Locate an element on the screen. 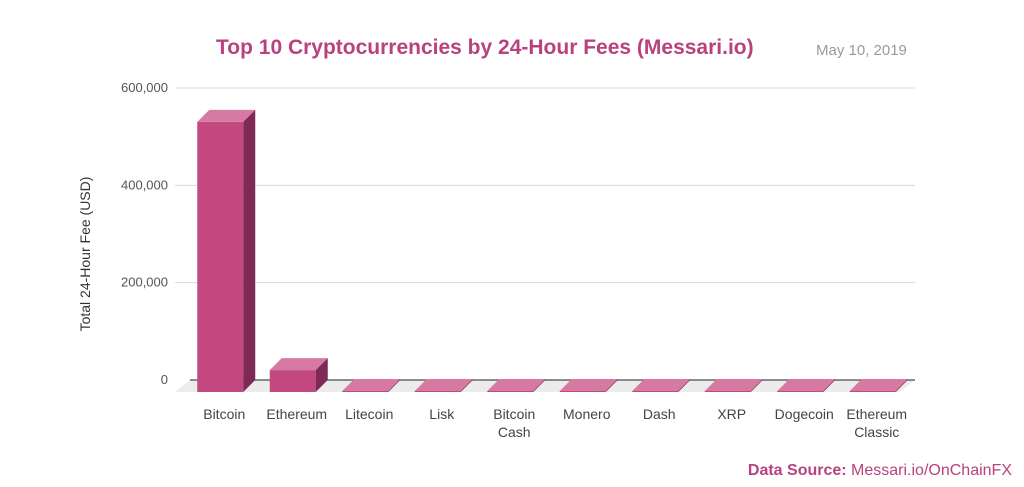 The image size is (1024, 487). bar-lisk is located at coordinates (437, 391).